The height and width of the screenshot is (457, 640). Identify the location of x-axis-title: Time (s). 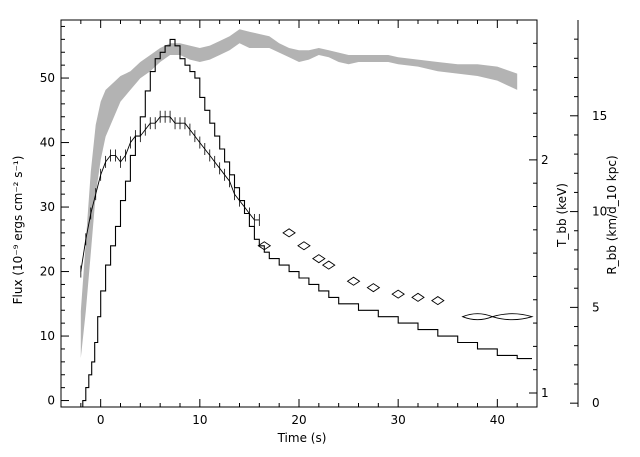
(302, 438).